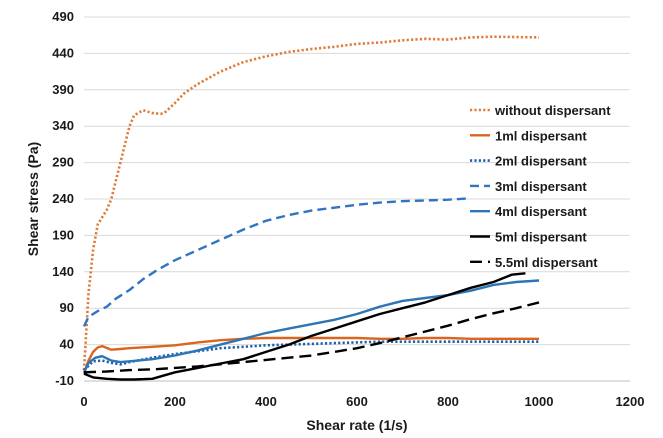 The height and width of the screenshot is (438, 663). Describe the element at coordinates (63, 89) in the screenshot. I see `y-tick-label: 390` at that location.